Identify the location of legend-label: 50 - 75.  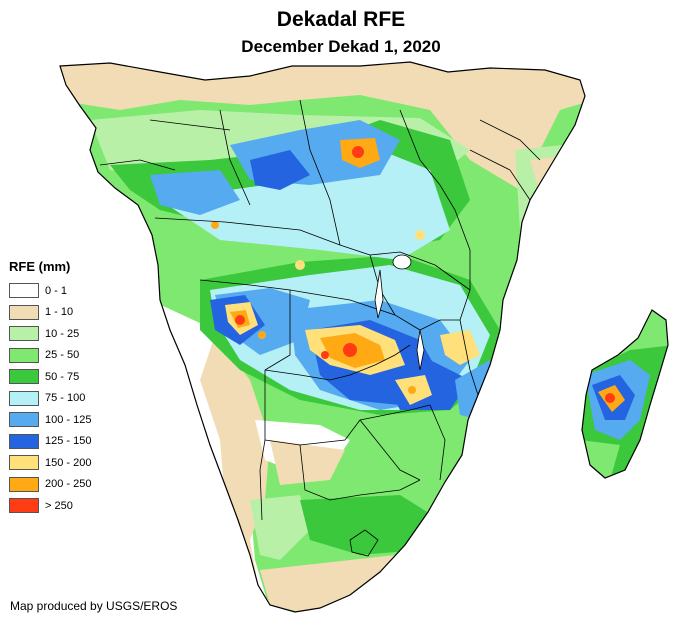
(62, 376).